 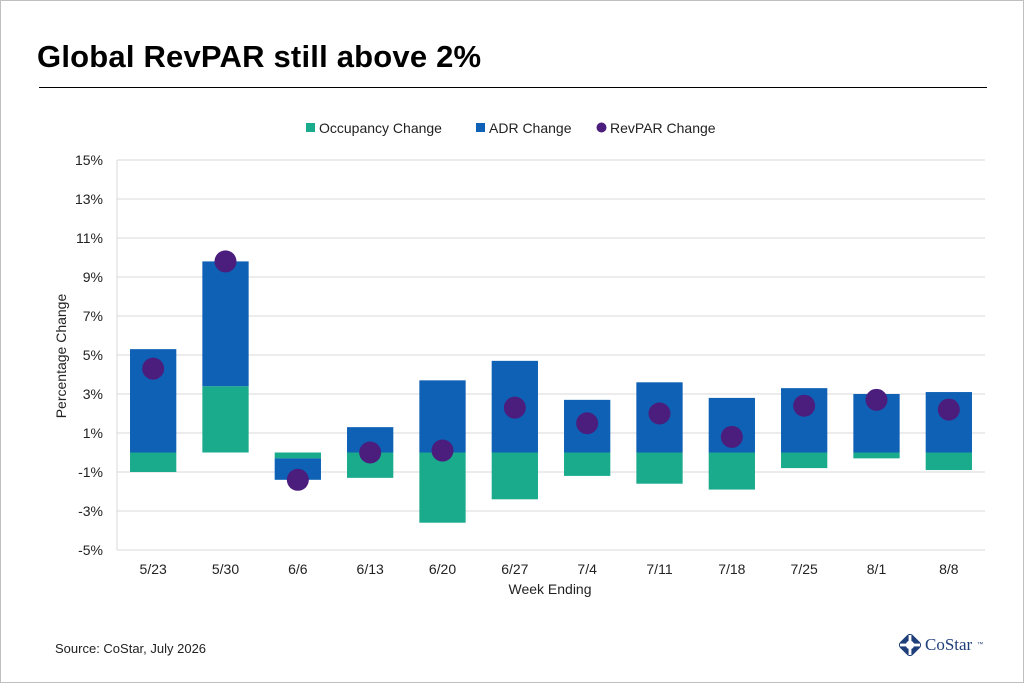 What do you see at coordinates (93, 433) in the screenshot?
I see `y-tick-label: 1%` at bounding box center [93, 433].